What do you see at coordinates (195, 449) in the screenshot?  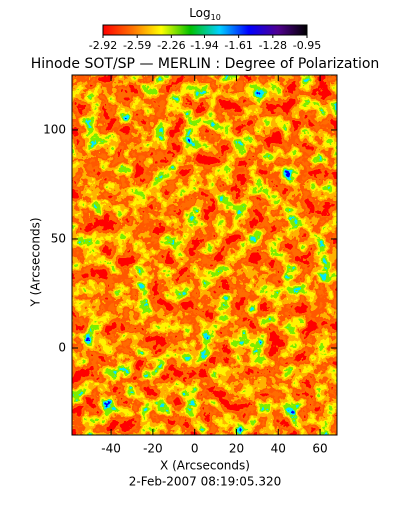 I see `x-tick-label: 0` at bounding box center [195, 449].